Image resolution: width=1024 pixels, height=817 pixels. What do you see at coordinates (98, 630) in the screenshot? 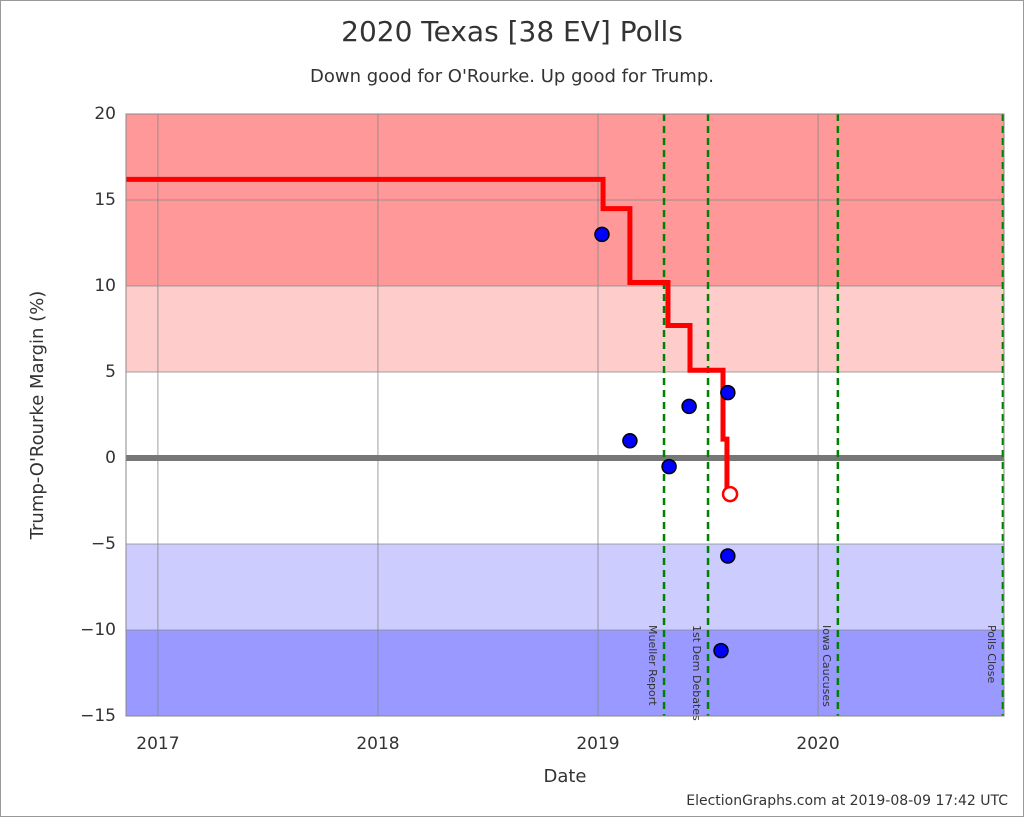
I see `y-tick-label: −10` at bounding box center [98, 630].